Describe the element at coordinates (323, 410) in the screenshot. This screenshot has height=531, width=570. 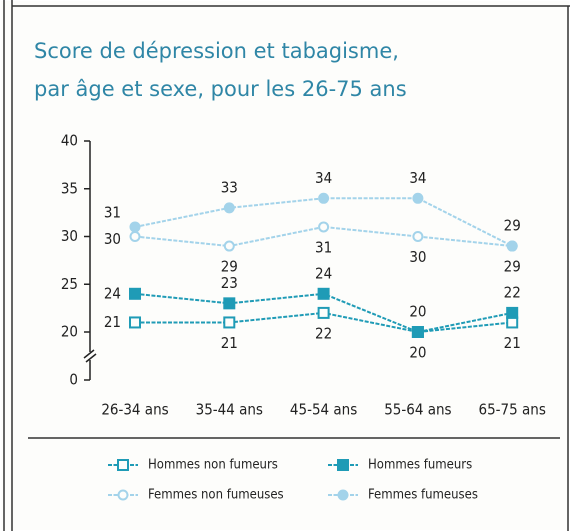
I see `x-tick-label: 45-54 ans` at that location.